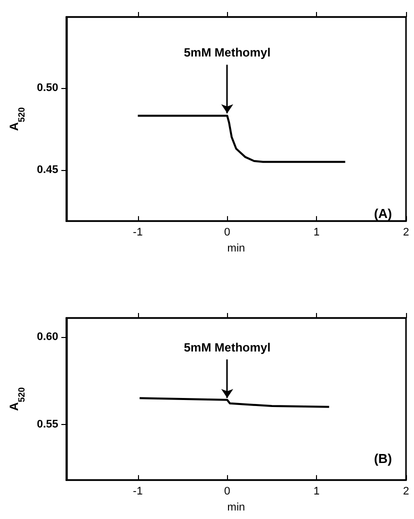 The width and height of the screenshot is (414, 519). Describe the element at coordinates (47, 88) in the screenshot. I see `y-tick-label: 0.50` at that location.